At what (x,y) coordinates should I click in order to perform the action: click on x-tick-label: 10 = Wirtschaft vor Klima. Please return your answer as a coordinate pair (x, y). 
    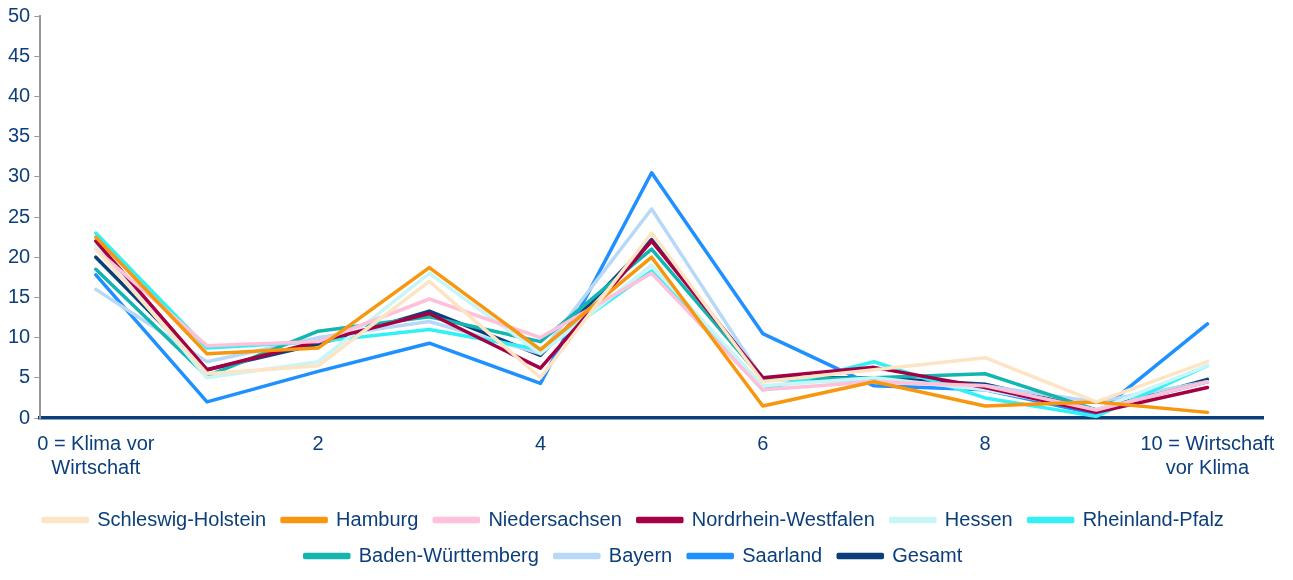
    Looking at the image, I should click on (1207, 454).